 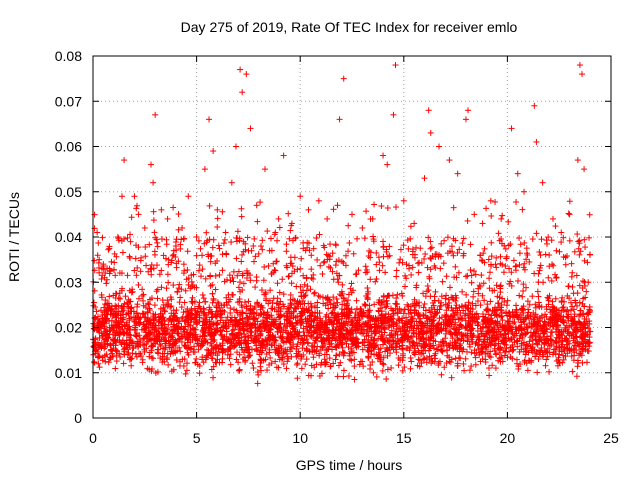 I want to click on y-axis-label: ROTI / TECUs, so click(x=14, y=237).